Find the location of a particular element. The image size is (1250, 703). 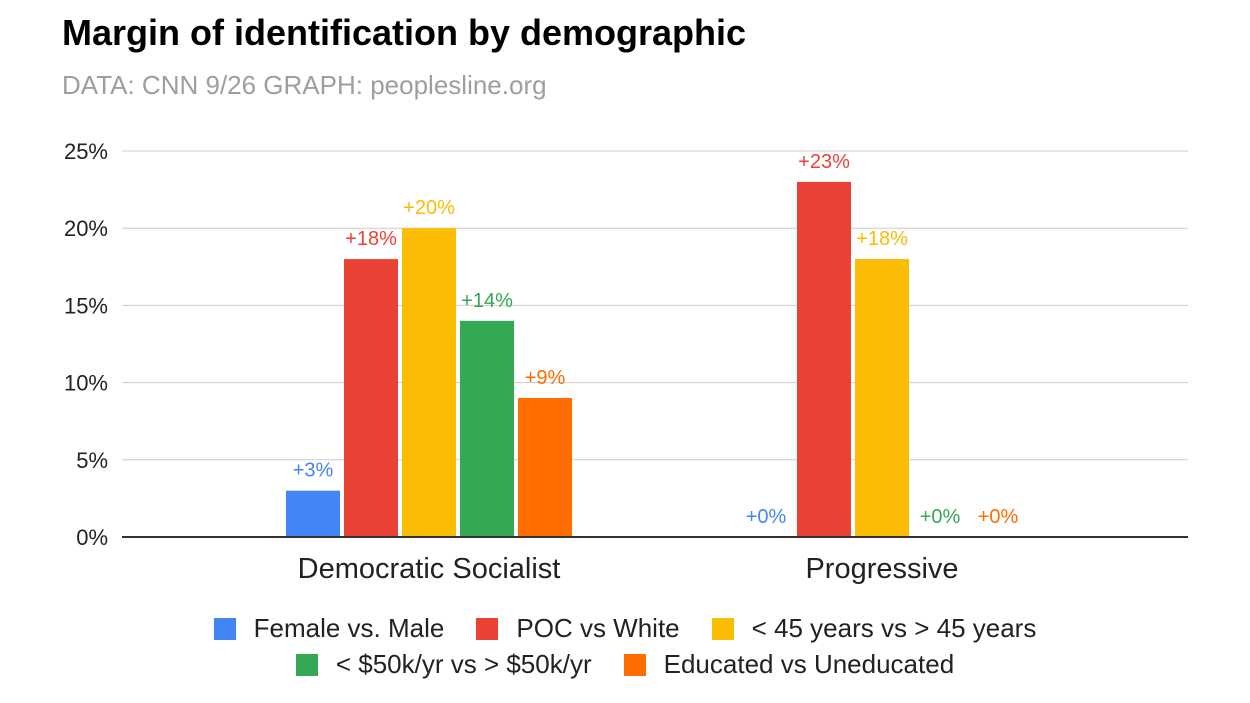

legend-item: Educated vs Uneducated is located at coordinates (789, 664).